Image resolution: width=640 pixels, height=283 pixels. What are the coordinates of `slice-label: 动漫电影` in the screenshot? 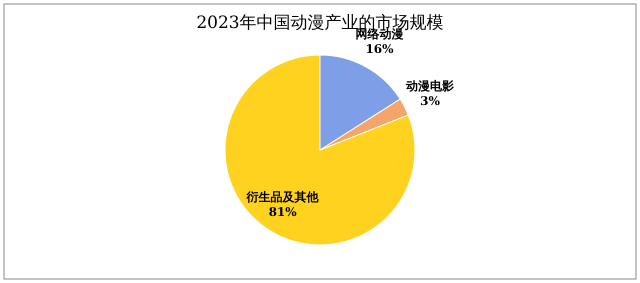 It's located at (429, 85).